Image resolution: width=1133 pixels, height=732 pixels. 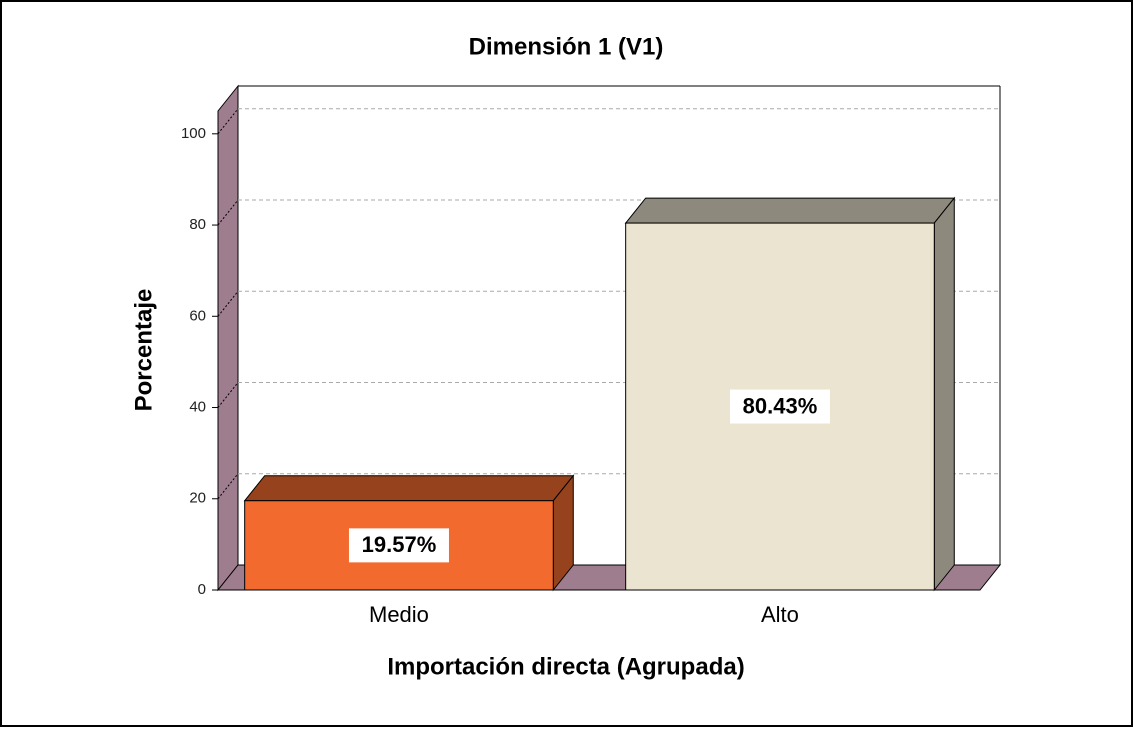 What do you see at coordinates (944, 394) in the screenshot?
I see `bar-side` at bounding box center [944, 394].